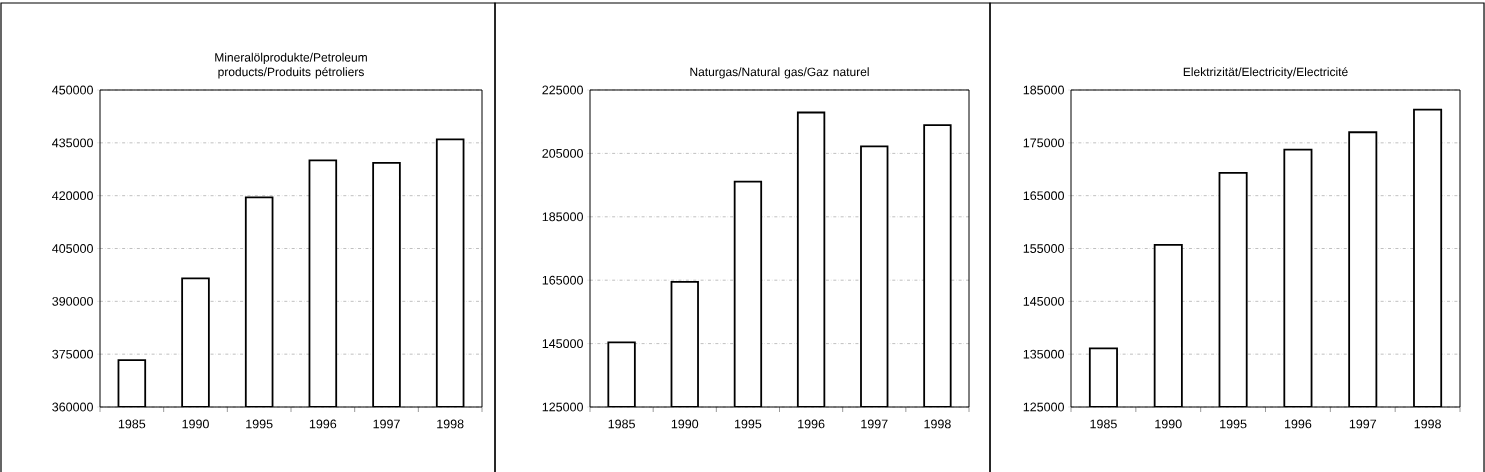  I want to click on y-tick-label: 420000, so click(72, 196).